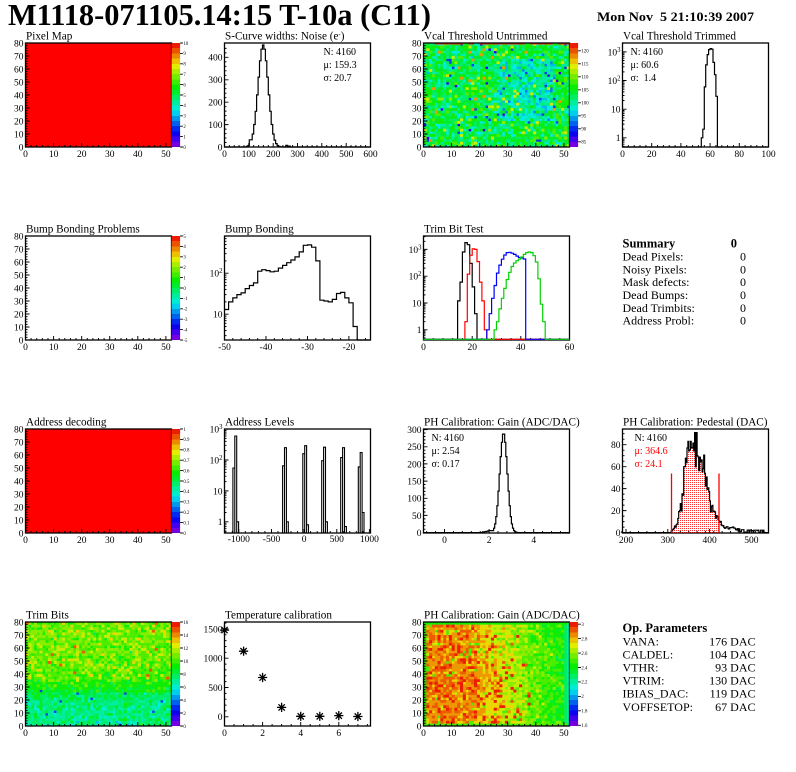 This screenshot has width=796, height=772. I want to click on svg-text: N: 4160, so click(651, 438).